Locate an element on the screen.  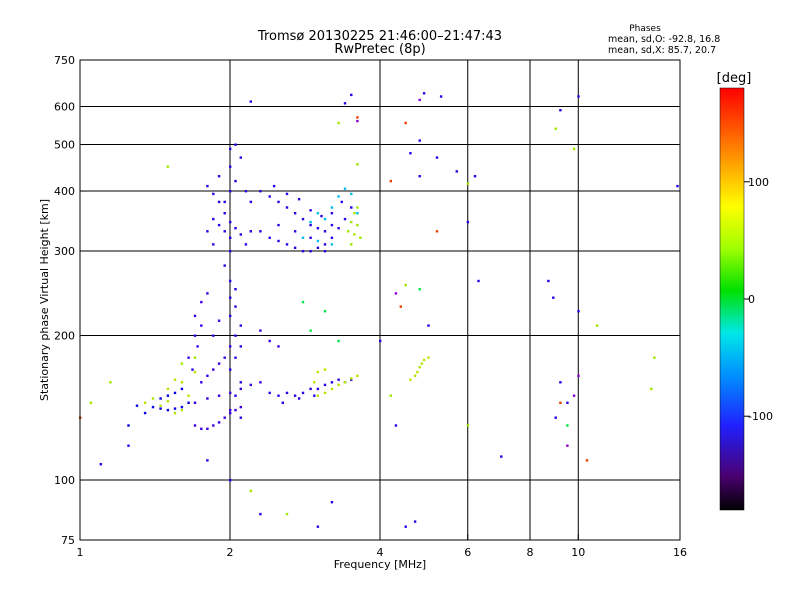
y-axis-label: Stationary phase Virtual Height [km] is located at coordinates (44, 300).